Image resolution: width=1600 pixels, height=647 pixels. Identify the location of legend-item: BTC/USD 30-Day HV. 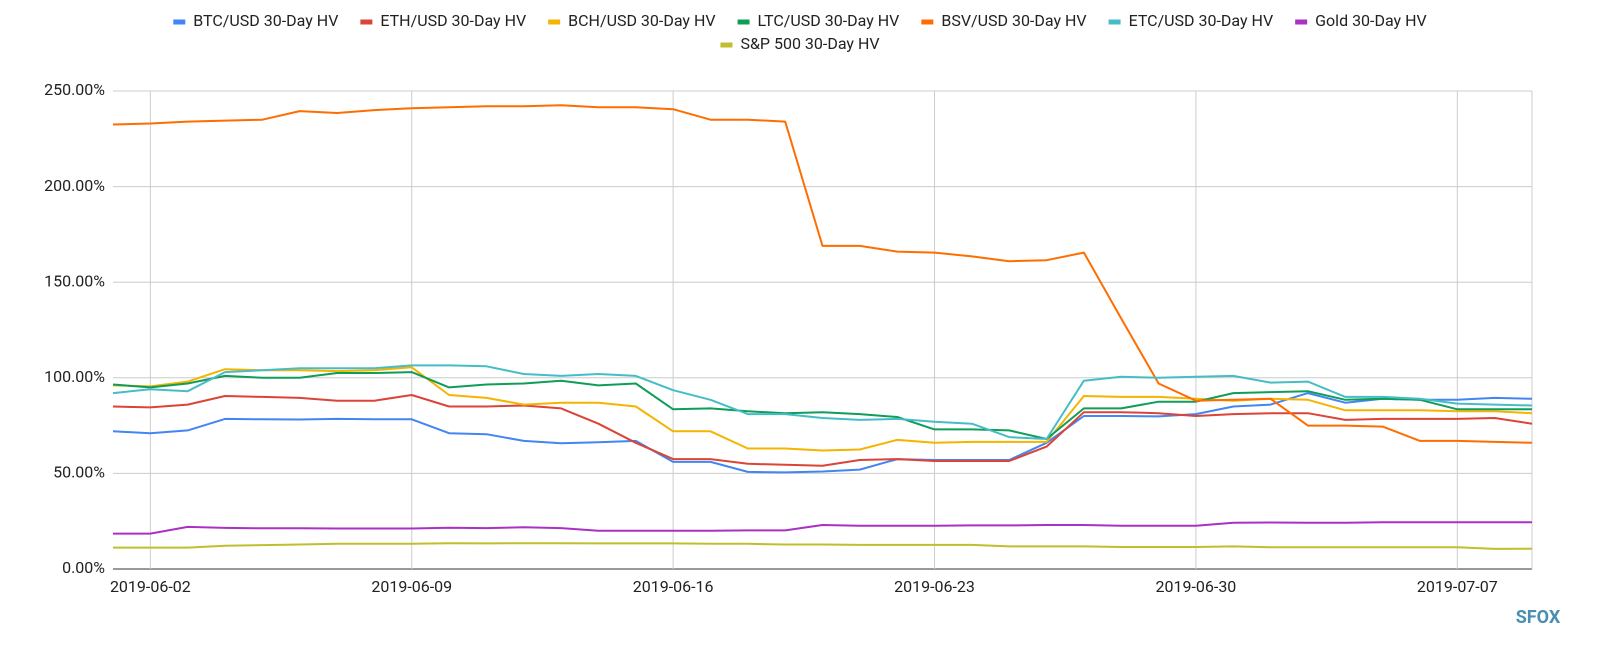
(255, 20).